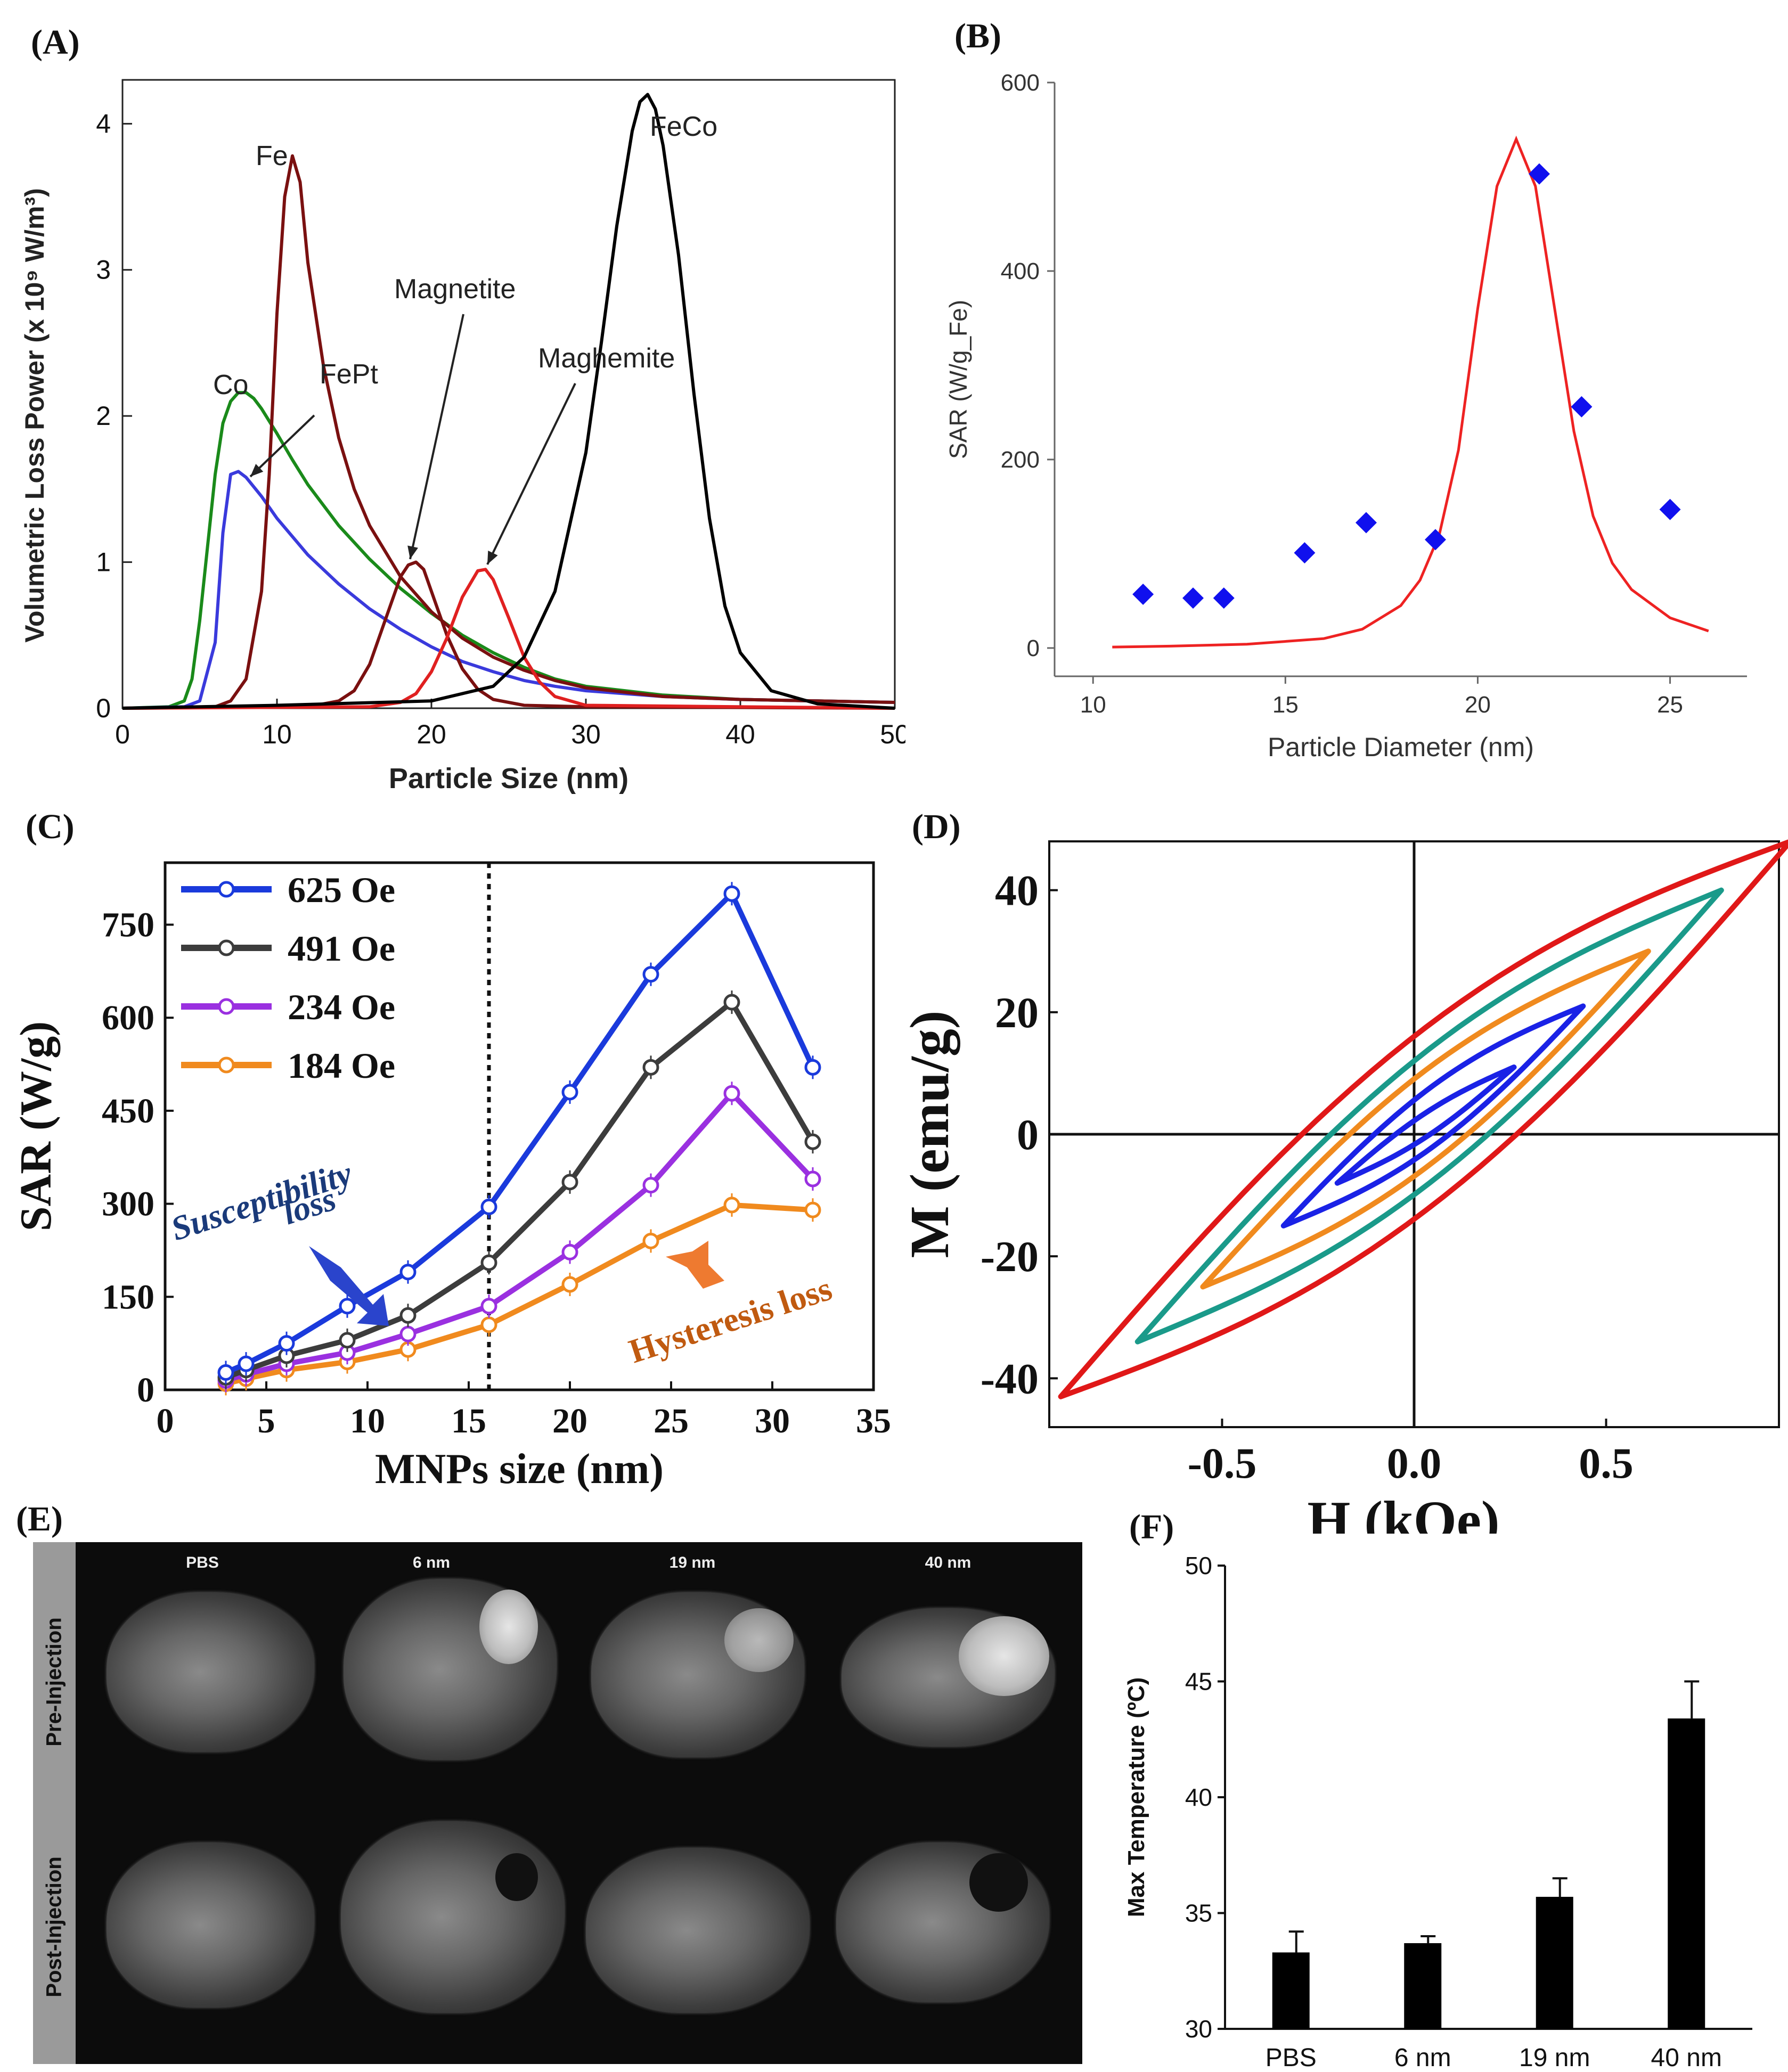 Image resolution: width=1788 pixels, height=2072 pixels. I want to click on x-tick-label: 10, so click(277, 734).